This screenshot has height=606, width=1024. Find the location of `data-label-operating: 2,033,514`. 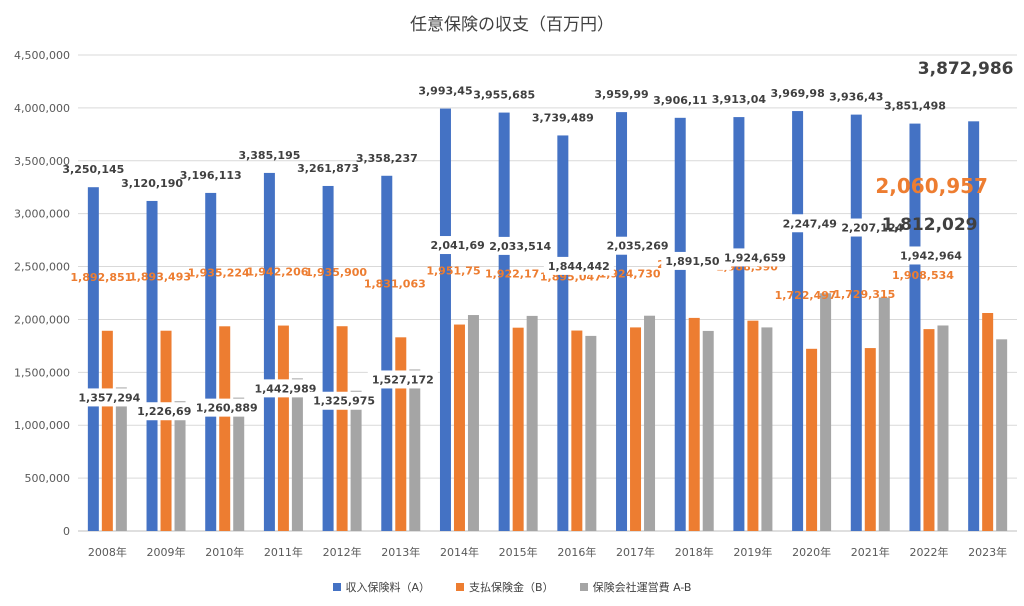

data-label-operating: 2,033,514 is located at coordinates (520, 246).